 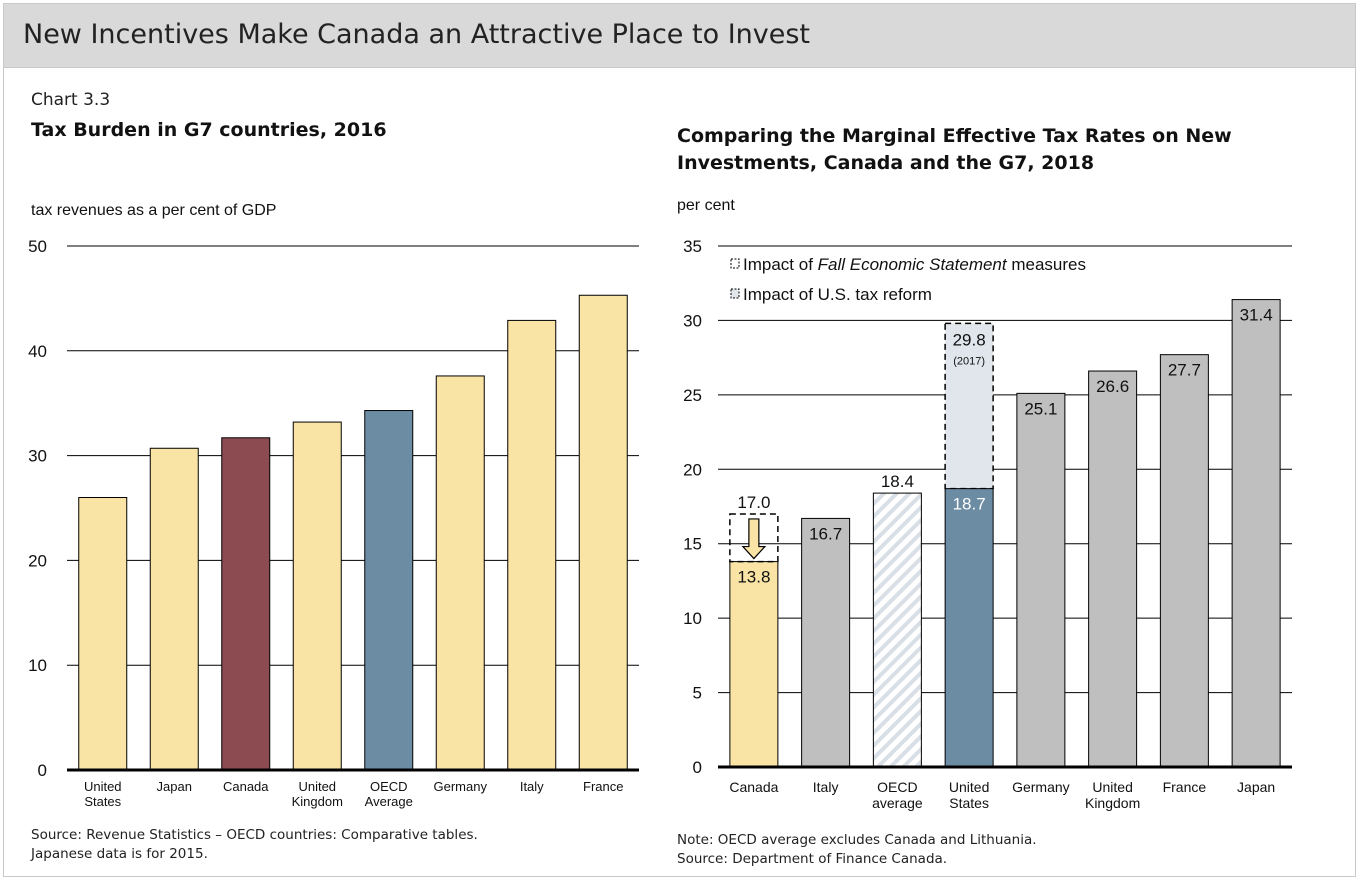 I want to click on value-label: 26.6, so click(x=1112, y=386).